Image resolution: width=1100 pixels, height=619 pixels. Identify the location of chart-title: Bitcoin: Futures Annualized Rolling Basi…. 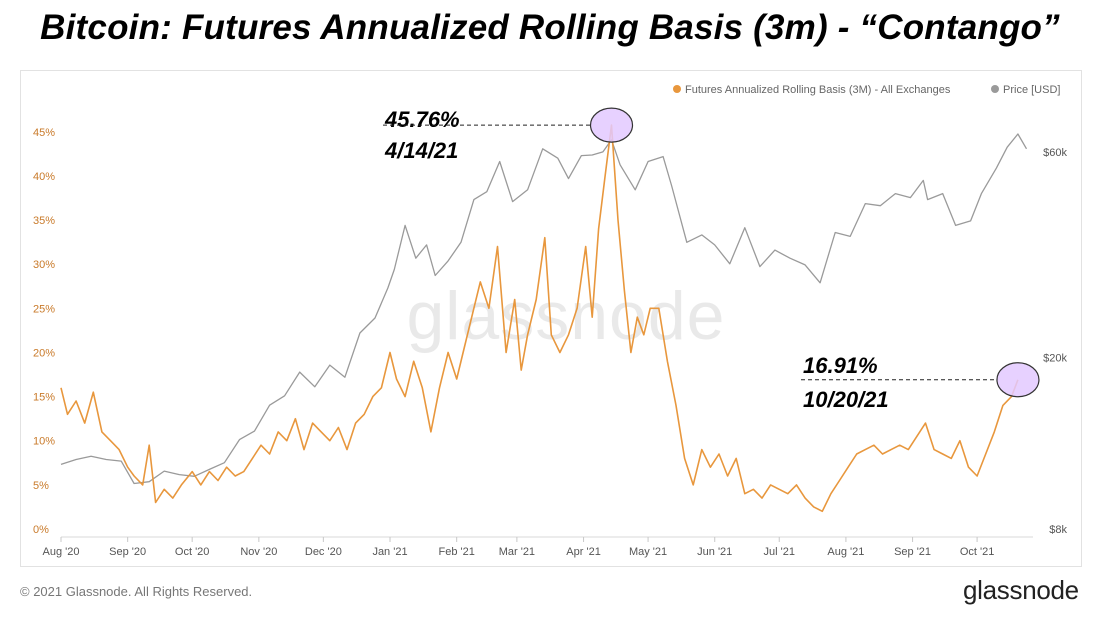
(550, 27).